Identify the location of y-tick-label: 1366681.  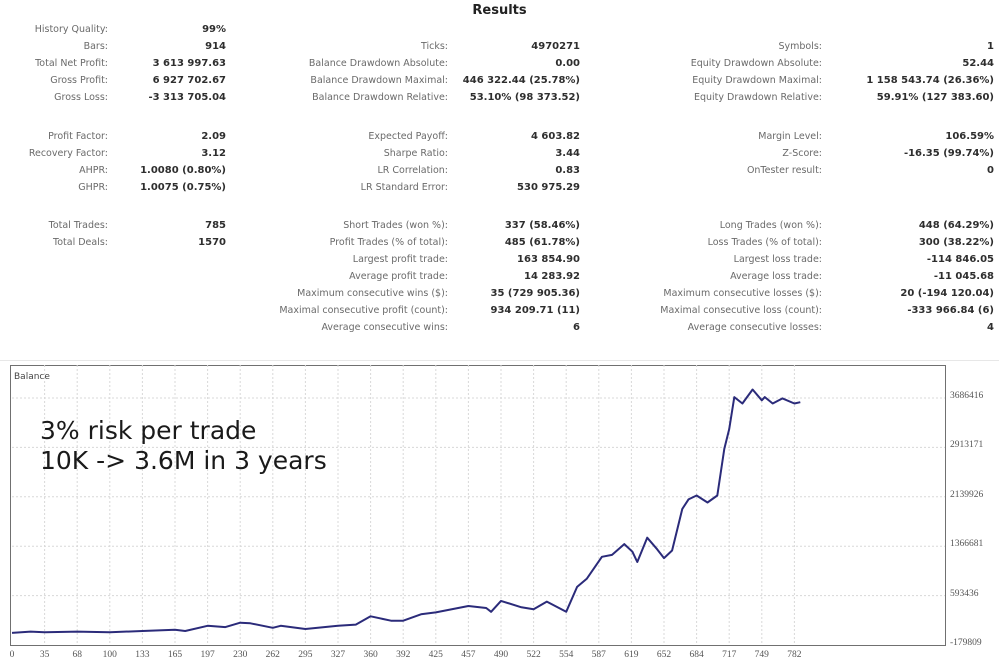
(967, 544).